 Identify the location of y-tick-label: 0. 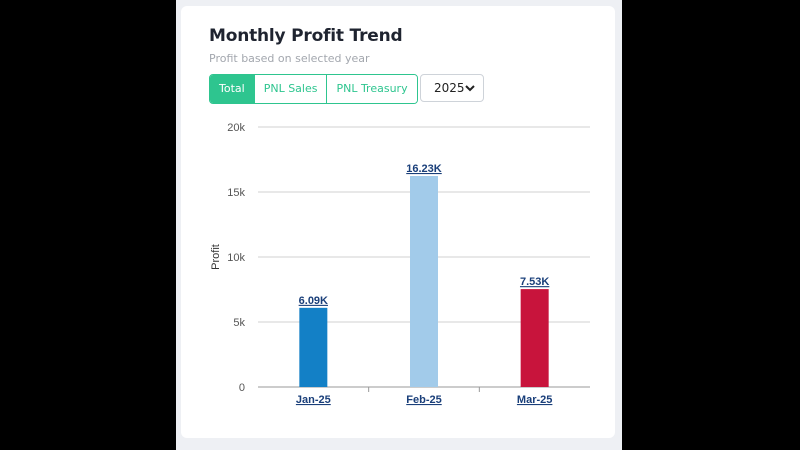
(242, 388).